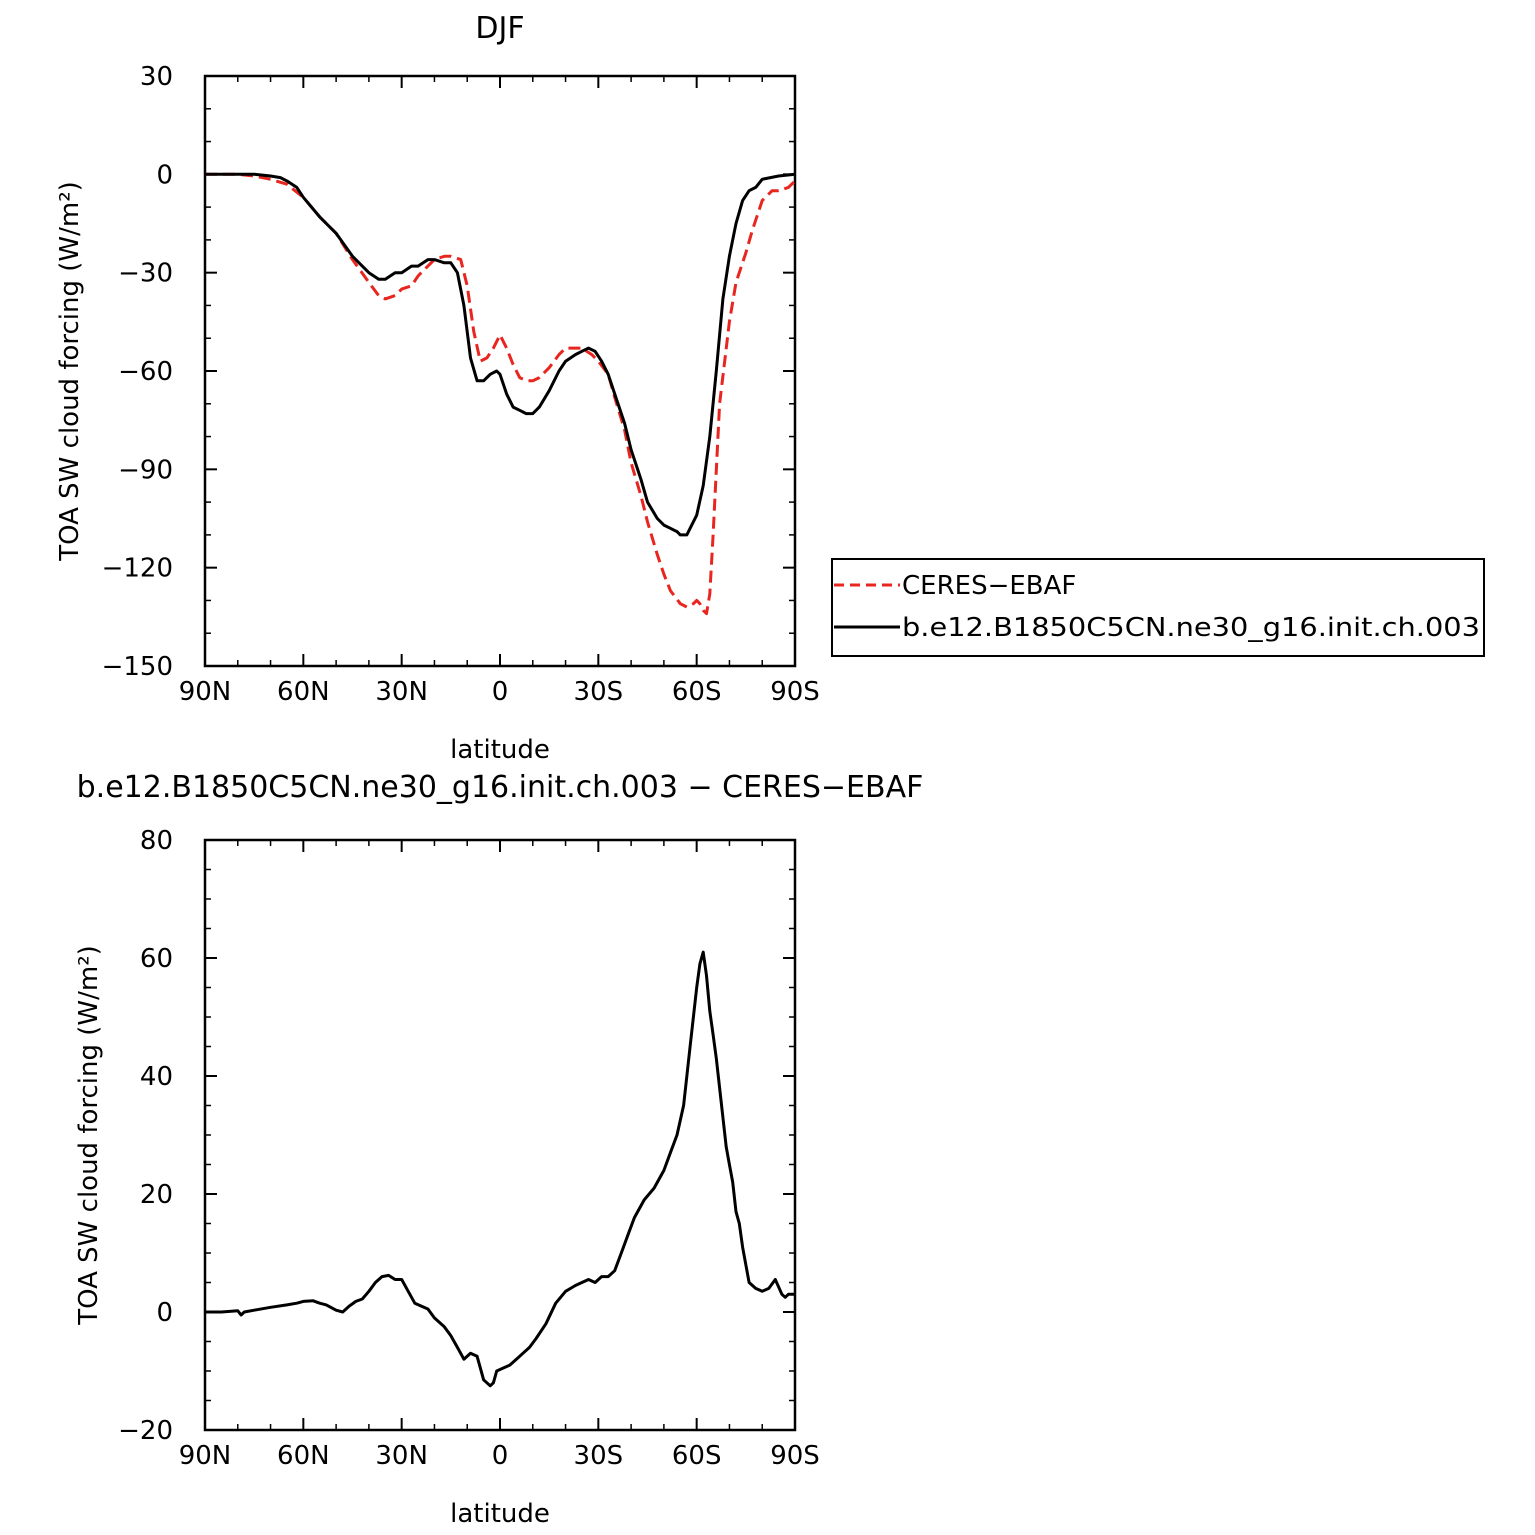 This screenshot has height=1535, width=1535. I want to click on top-y-tick-label: 30, so click(156, 77).